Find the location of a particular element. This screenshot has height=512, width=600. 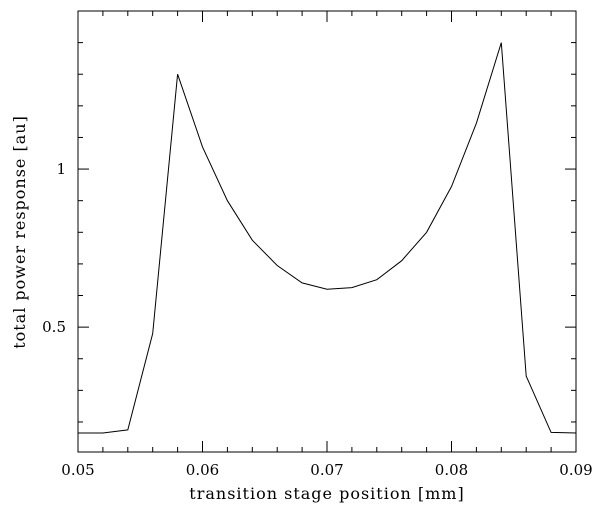

x-tick-label: 0.06 is located at coordinates (202, 470).